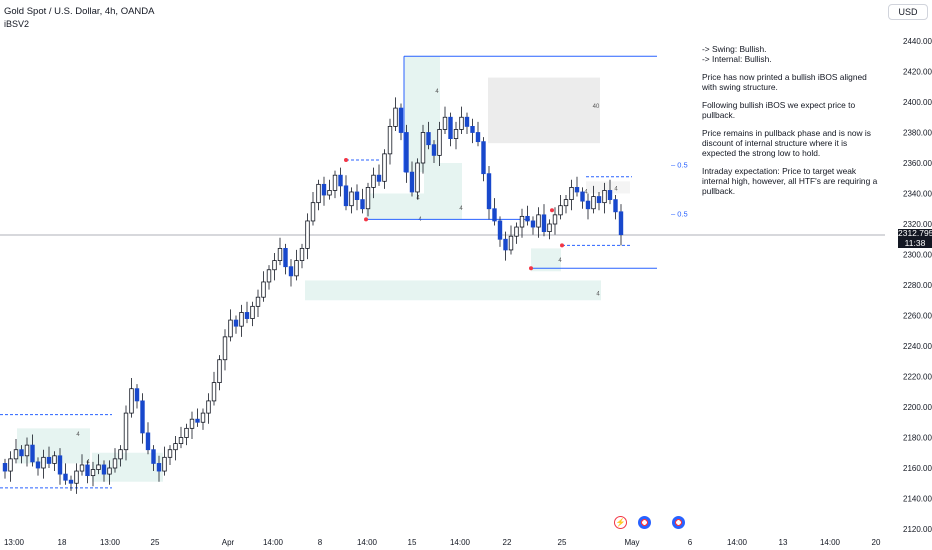 This screenshot has width=932, height=550. I want to click on y-tick-label: 2160.000, so click(917, 468).